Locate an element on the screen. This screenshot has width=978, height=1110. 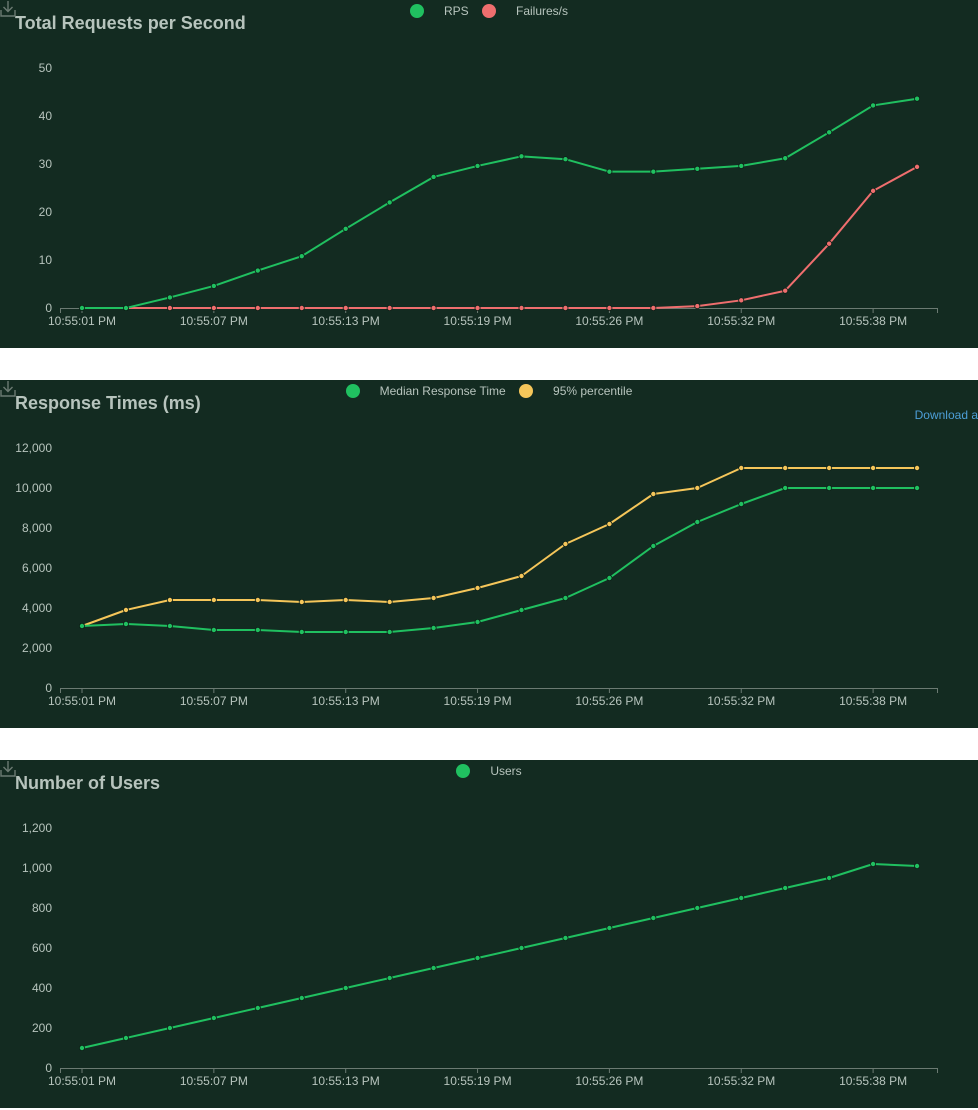
legend-item-p95: 95% percentile is located at coordinates (575, 391).